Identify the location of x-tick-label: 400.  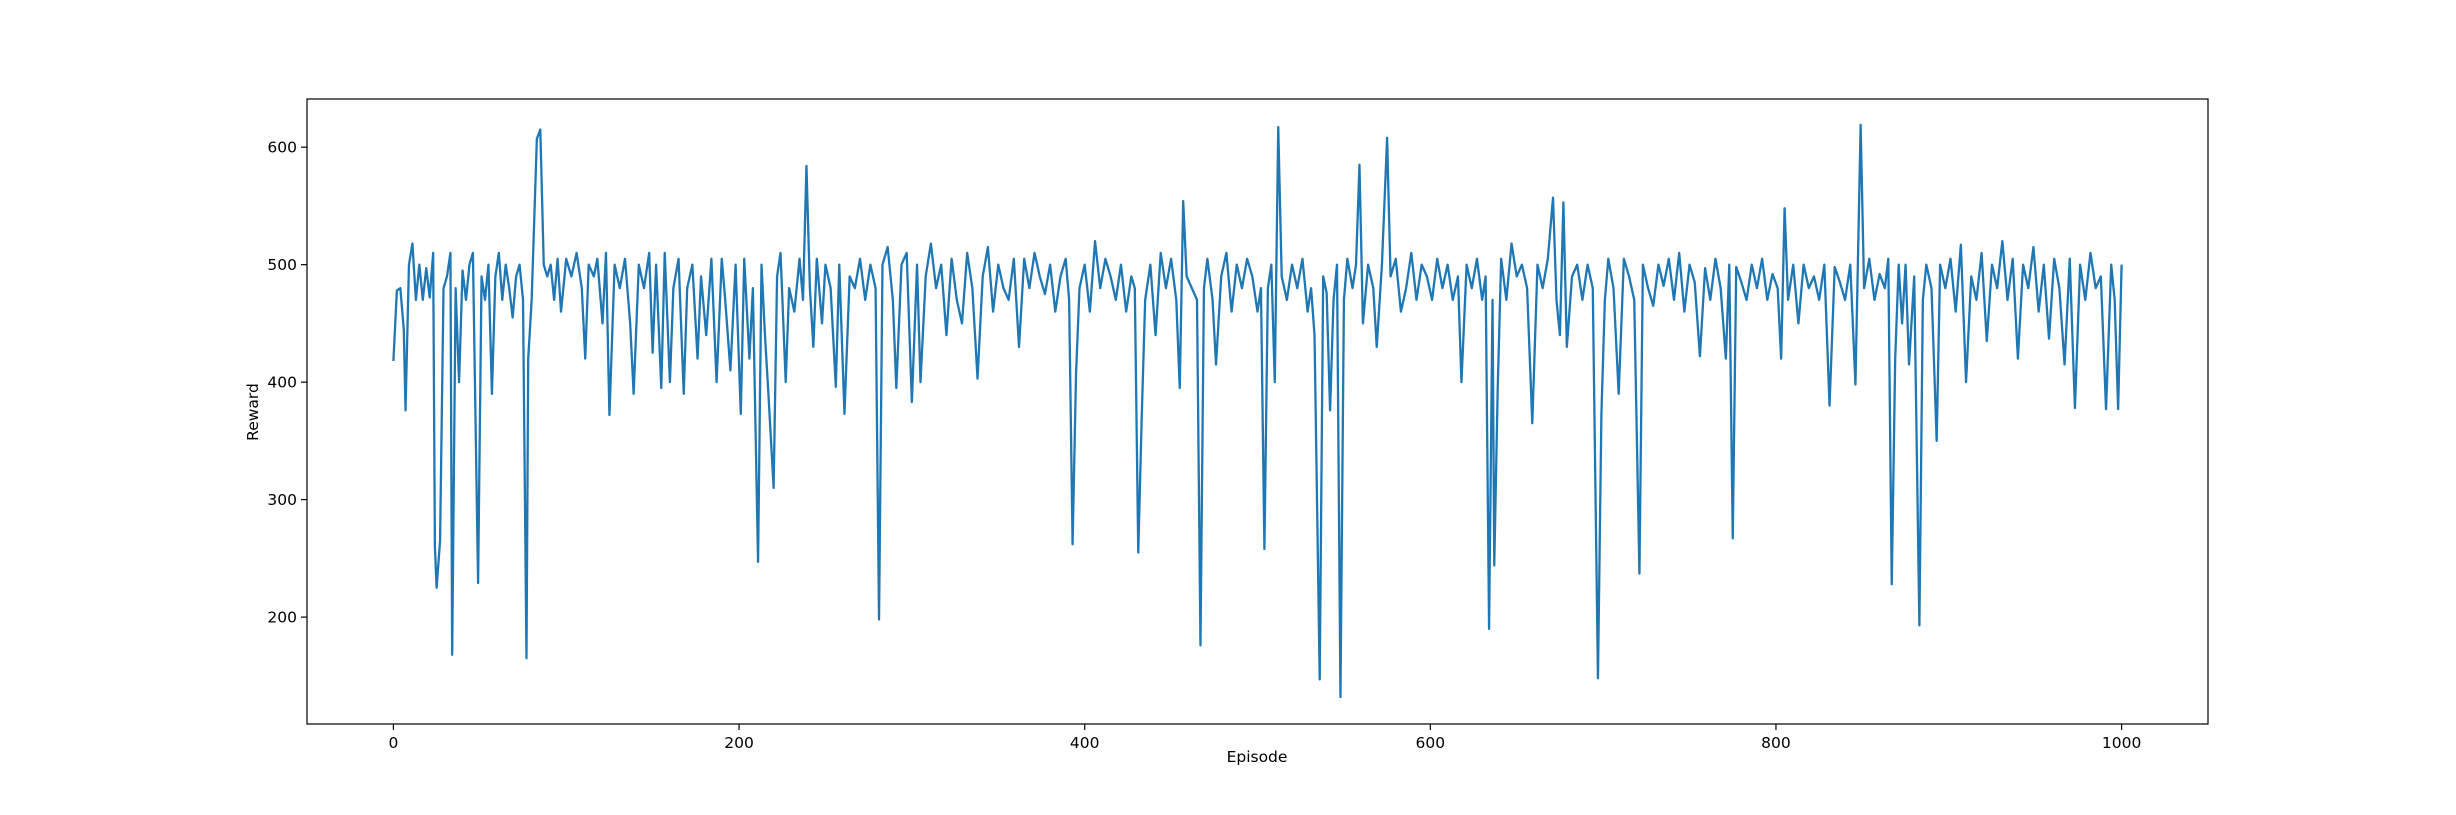
(1085, 743).